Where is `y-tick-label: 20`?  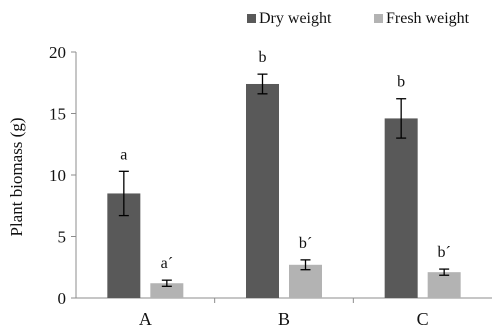 y-tick-label: 20 is located at coordinates (57, 52).